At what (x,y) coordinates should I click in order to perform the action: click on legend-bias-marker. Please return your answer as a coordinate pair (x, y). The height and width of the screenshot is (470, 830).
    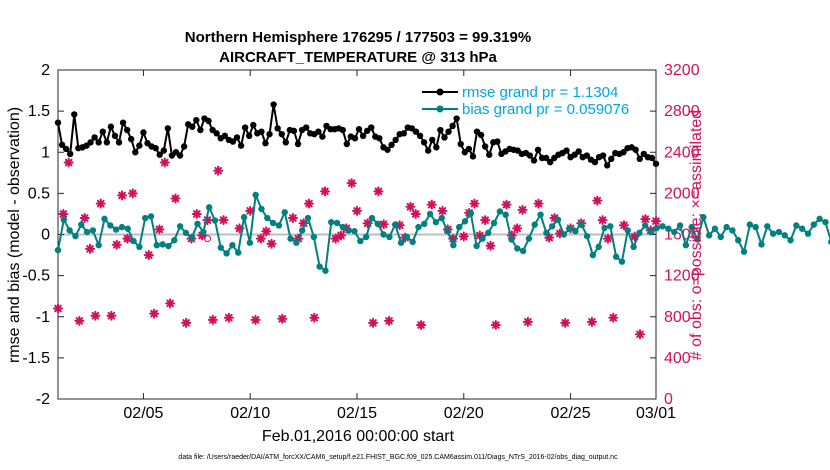
    Looking at the image, I should click on (440, 109).